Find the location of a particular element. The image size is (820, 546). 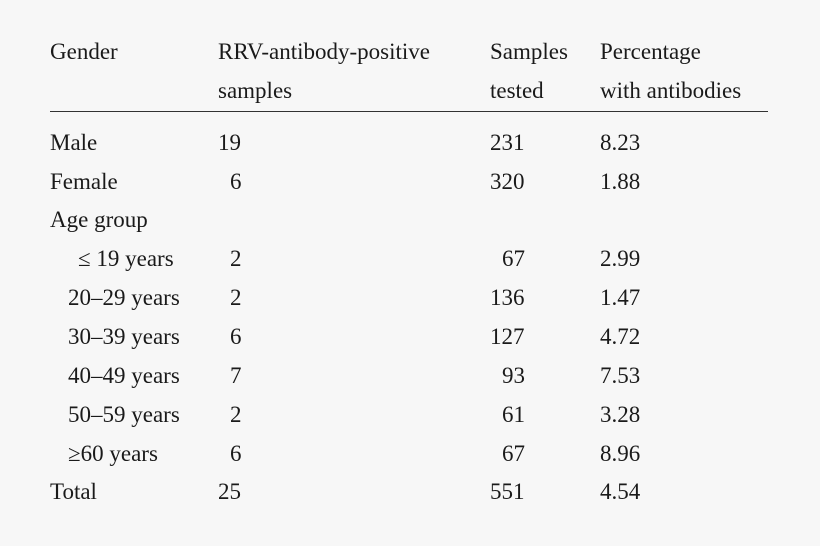

row-pct: 1.88 is located at coordinates (620, 181).